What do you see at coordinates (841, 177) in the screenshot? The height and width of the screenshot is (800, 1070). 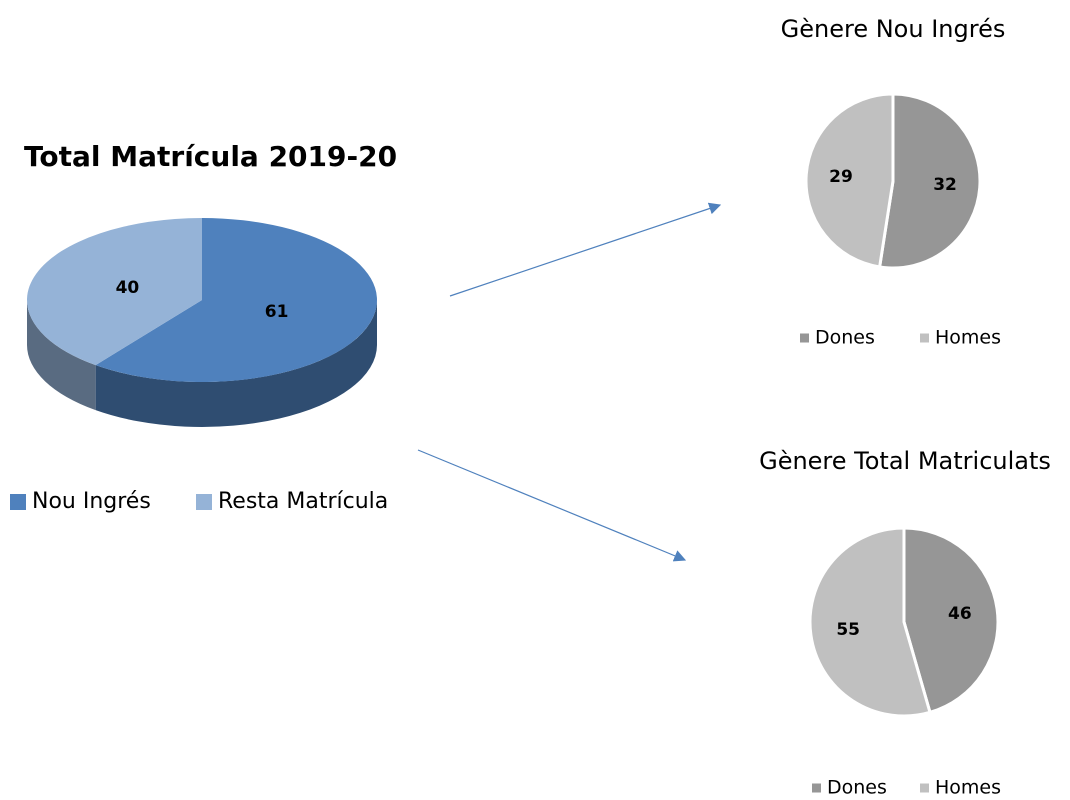 I see `data-label: 29` at bounding box center [841, 177].